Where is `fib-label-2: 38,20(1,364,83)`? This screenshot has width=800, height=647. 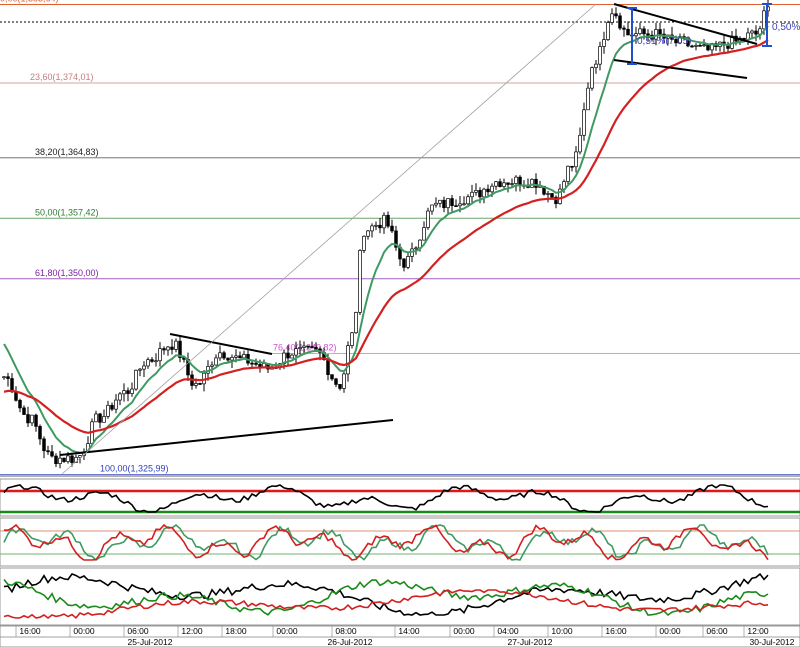 fib-label-2: 38,20(1,364,83) is located at coordinates (67, 152).